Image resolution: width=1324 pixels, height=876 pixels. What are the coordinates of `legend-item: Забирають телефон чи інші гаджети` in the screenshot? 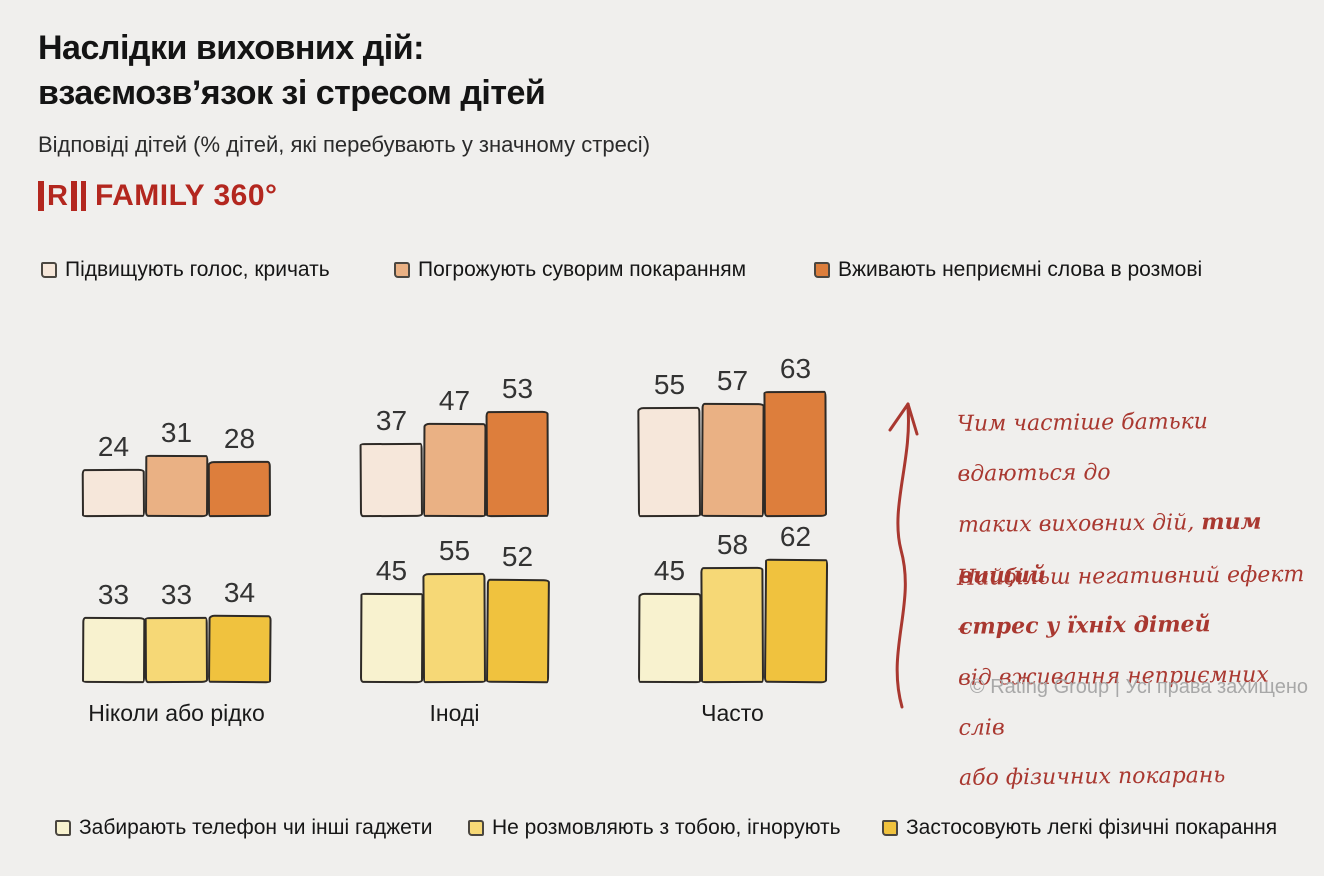 It's located at (243, 828).